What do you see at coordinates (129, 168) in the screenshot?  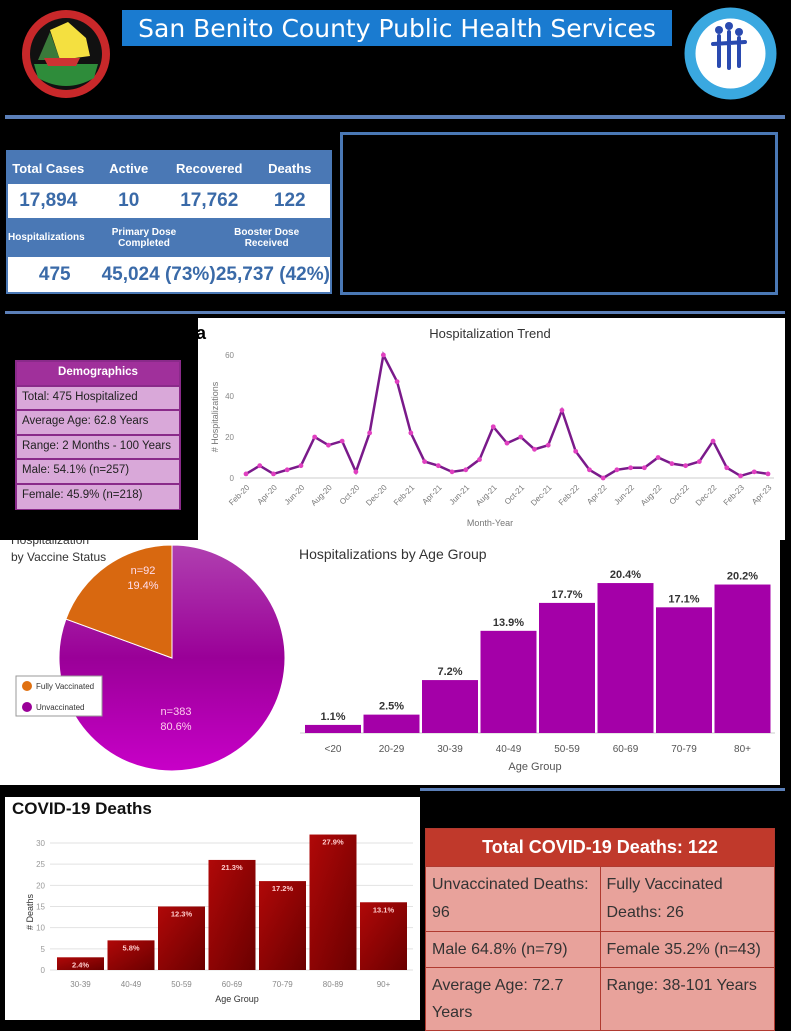 I see `active-label: Active` at bounding box center [129, 168].